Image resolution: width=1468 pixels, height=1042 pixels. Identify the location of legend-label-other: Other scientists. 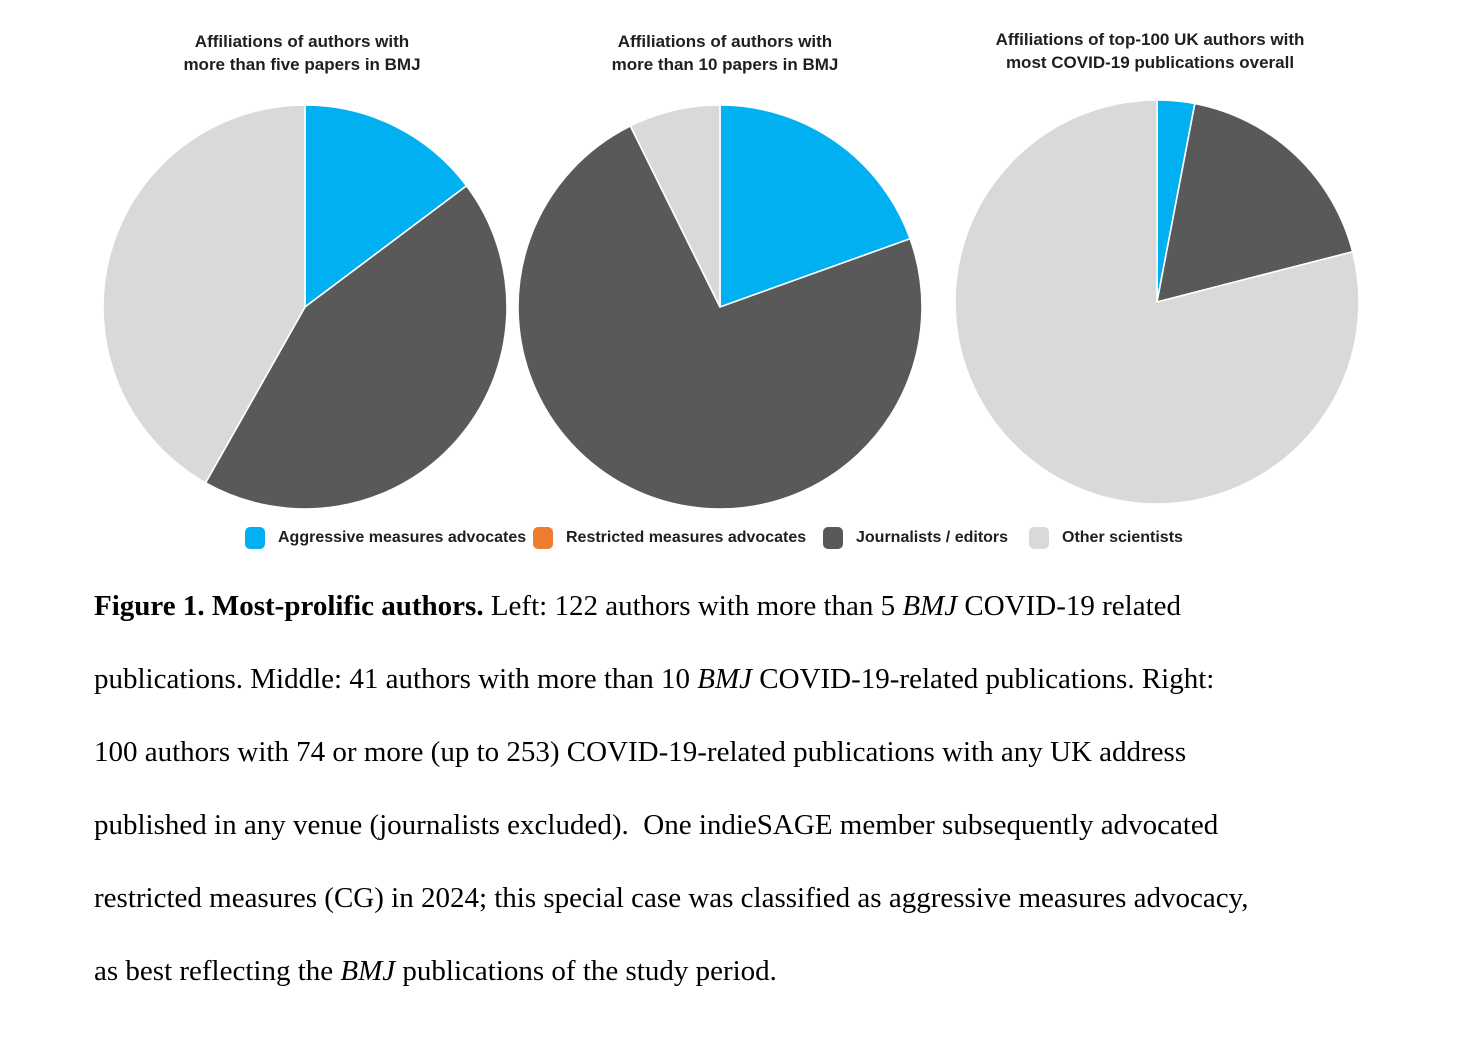
(1122, 537).